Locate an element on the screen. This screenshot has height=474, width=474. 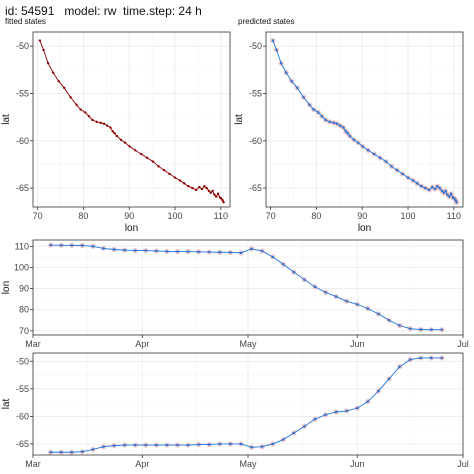
x-tick-label: 80 is located at coordinates (83, 216).